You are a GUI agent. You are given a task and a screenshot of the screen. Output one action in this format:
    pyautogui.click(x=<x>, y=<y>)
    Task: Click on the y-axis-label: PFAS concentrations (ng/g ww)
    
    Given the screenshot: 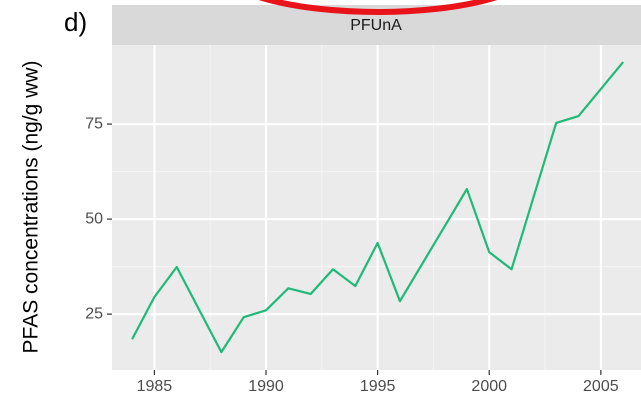 What is the action you would take?
    pyautogui.click(x=31, y=207)
    